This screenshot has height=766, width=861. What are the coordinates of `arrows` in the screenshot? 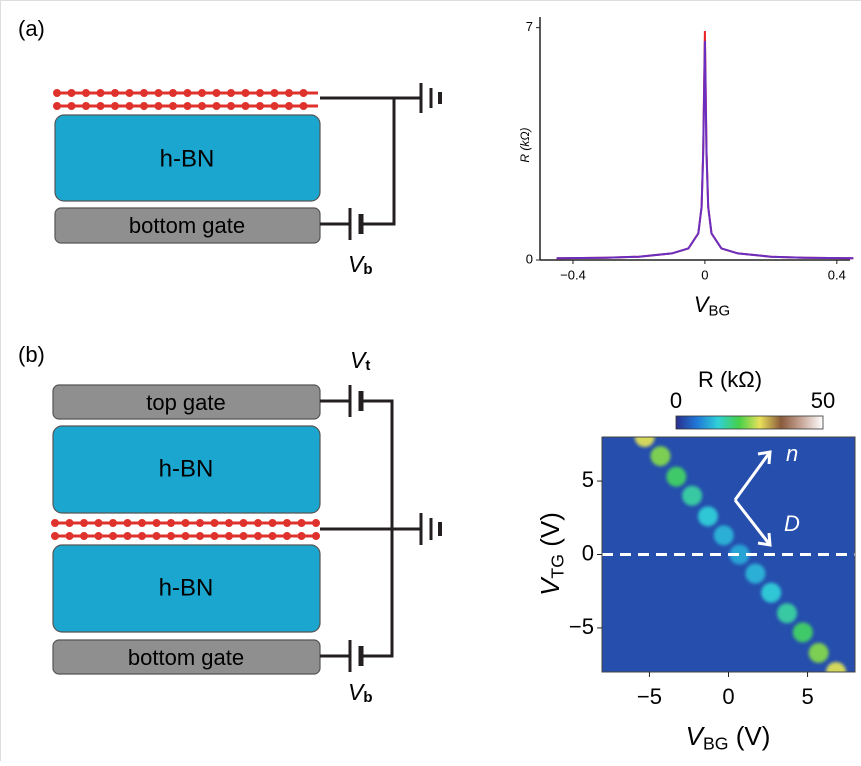 It's located at (752, 498).